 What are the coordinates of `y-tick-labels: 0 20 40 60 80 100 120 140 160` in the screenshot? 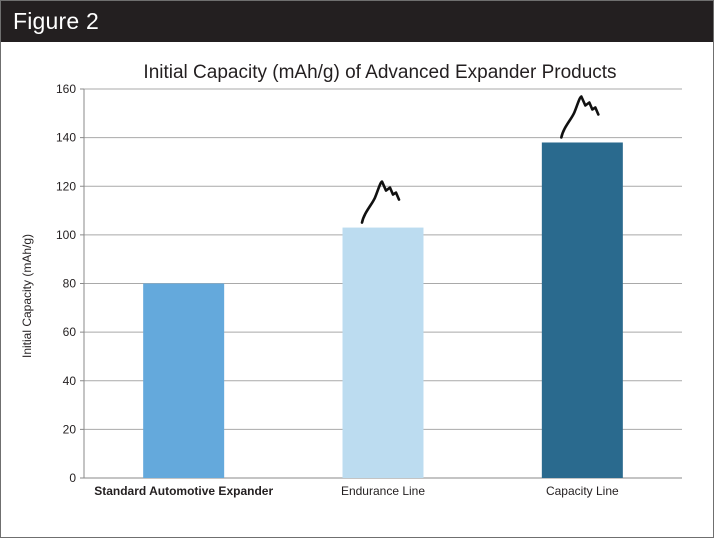 It's located at (66, 283).